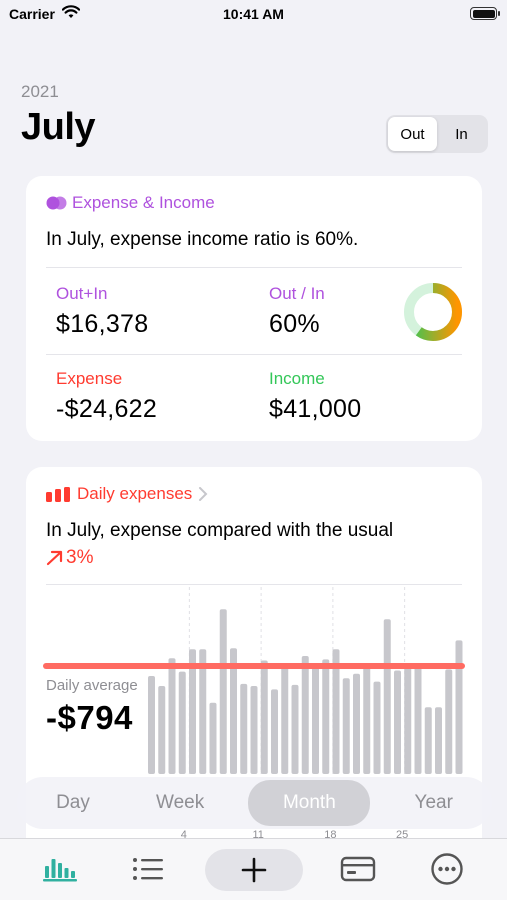 The height and width of the screenshot is (900, 507). I want to click on income-label: Income, so click(297, 378).